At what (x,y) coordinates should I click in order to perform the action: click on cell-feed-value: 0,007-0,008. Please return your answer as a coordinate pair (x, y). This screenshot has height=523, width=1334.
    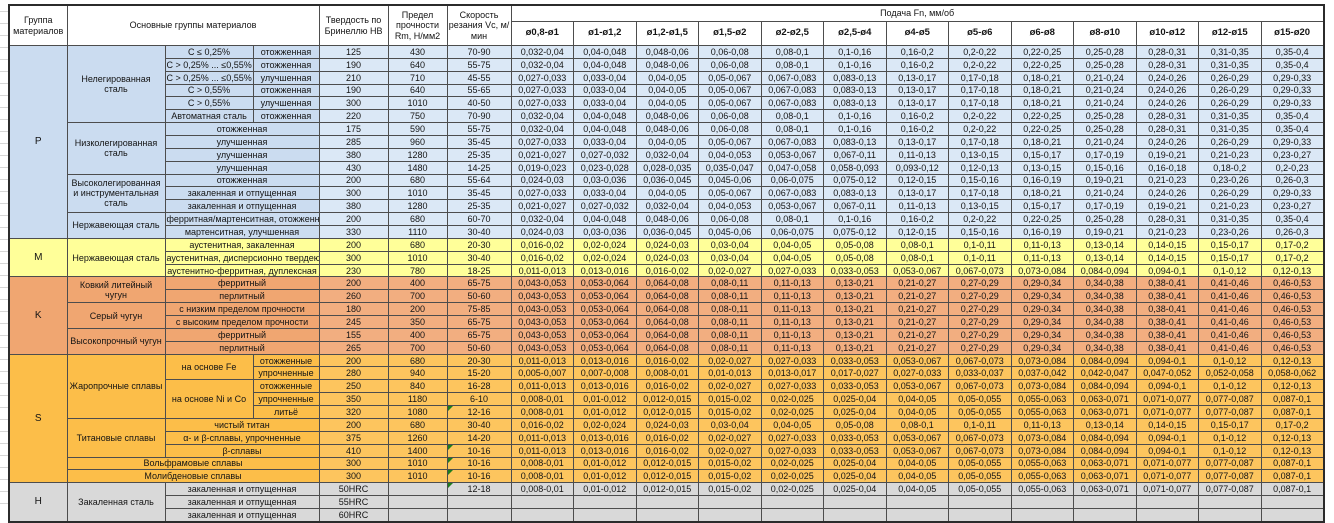
    Looking at the image, I should click on (605, 373).